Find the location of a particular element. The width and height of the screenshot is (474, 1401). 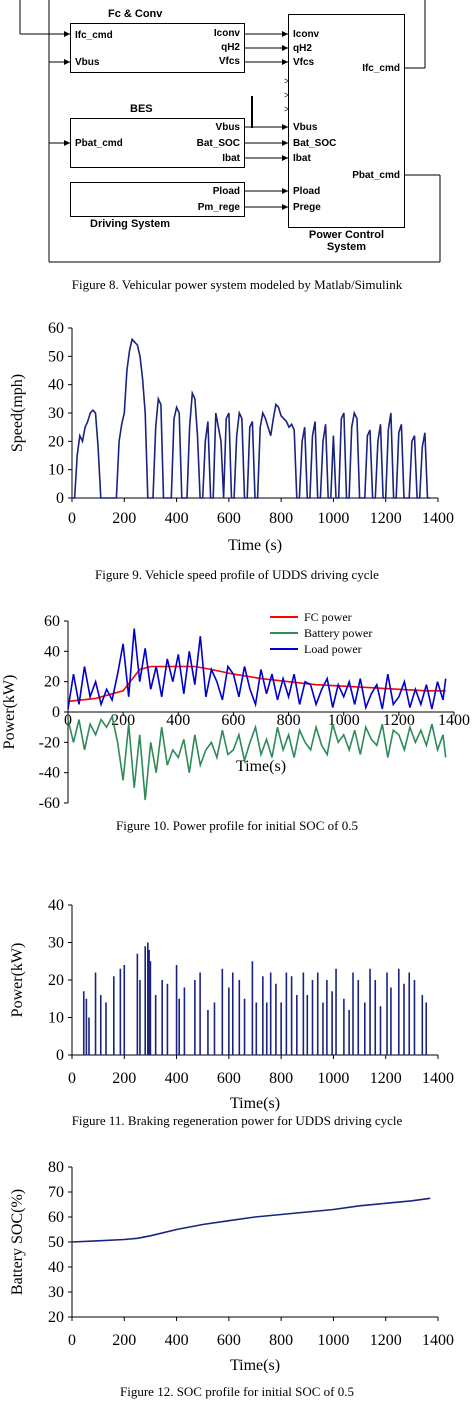

bes-title: BES is located at coordinates (141, 109).